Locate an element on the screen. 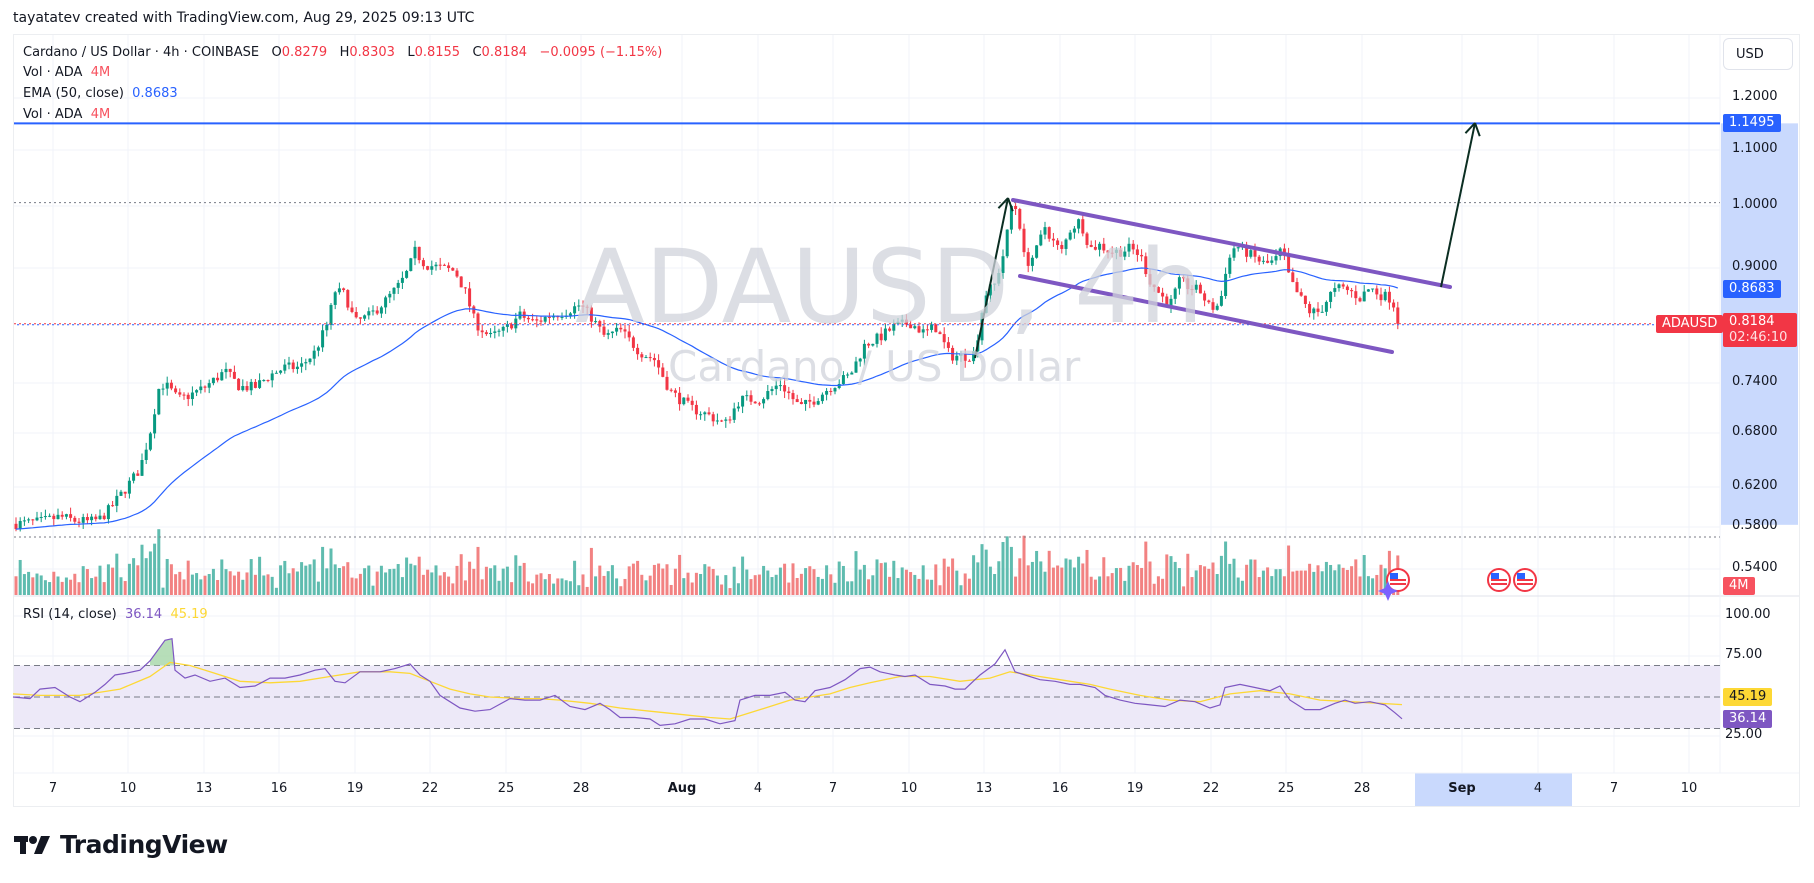 This screenshot has height=883, width=1814. volume-legend: Vol · ADA 4M is located at coordinates (66, 72).